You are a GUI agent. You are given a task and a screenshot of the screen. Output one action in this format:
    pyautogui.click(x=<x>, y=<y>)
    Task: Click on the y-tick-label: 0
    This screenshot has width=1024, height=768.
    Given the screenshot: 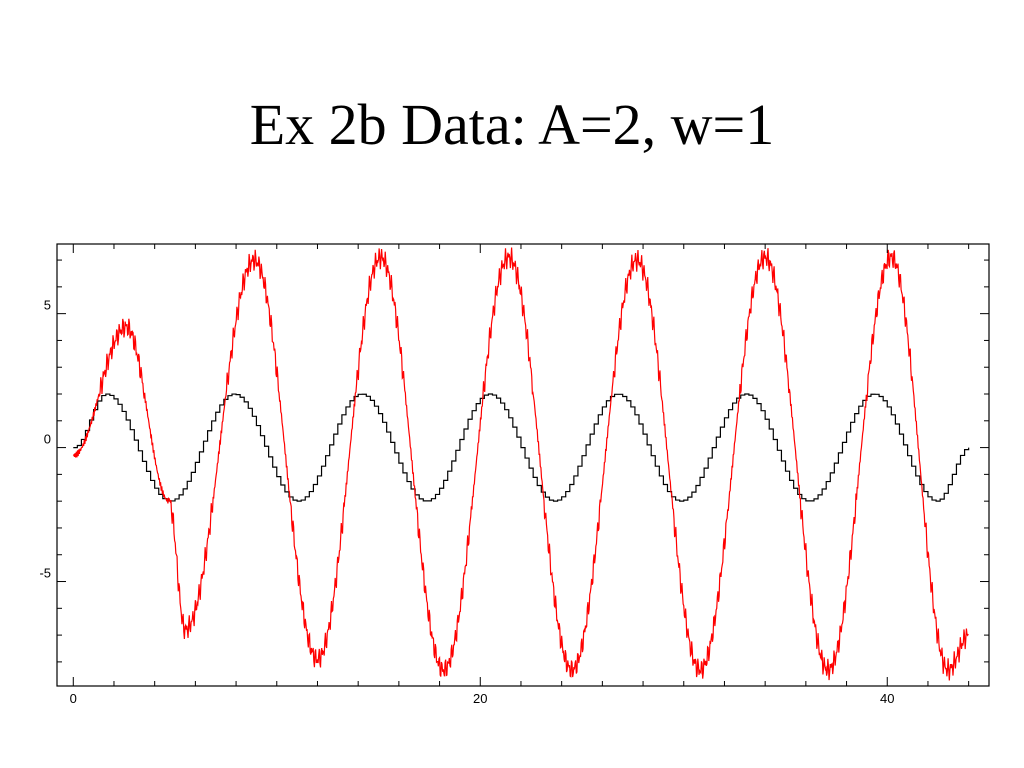 What is the action you would take?
    pyautogui.click(x=47, y=439)
    